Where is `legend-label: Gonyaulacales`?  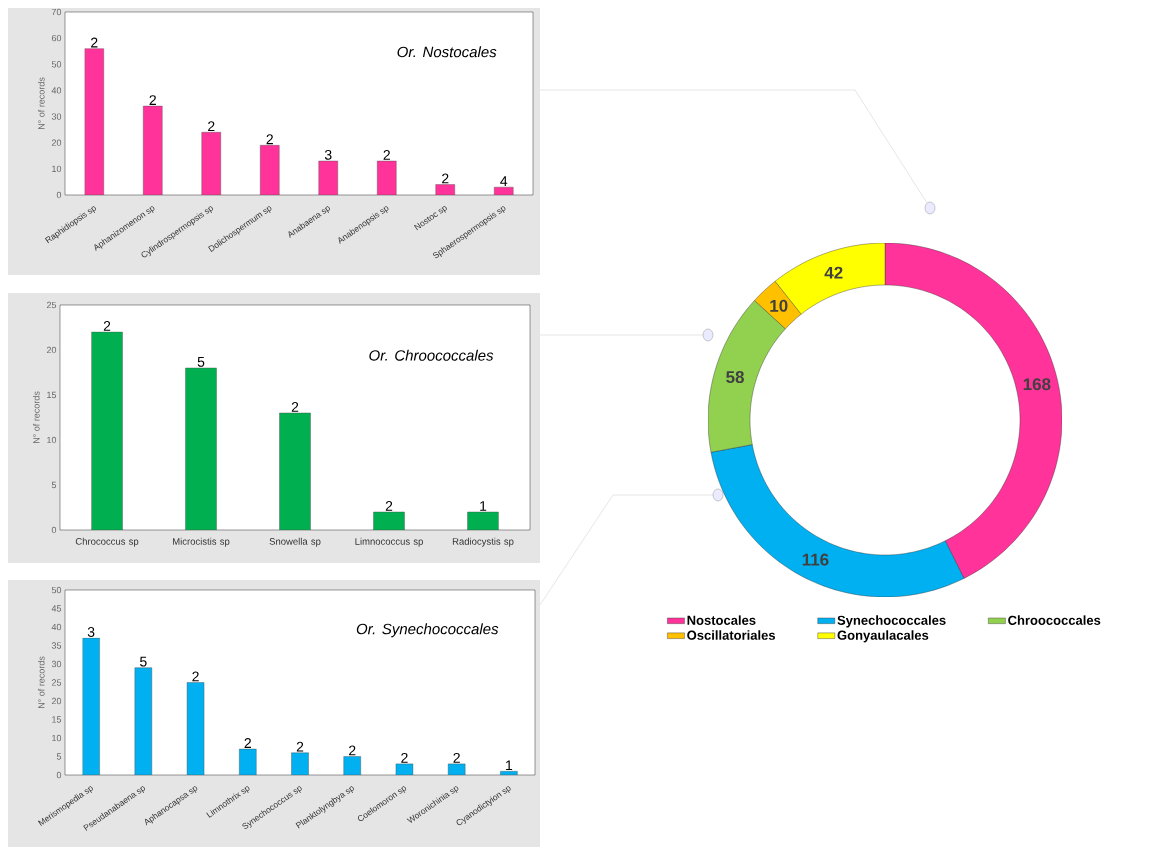 legend-label: Gonyaulacales is located at coordinates (883, 636).